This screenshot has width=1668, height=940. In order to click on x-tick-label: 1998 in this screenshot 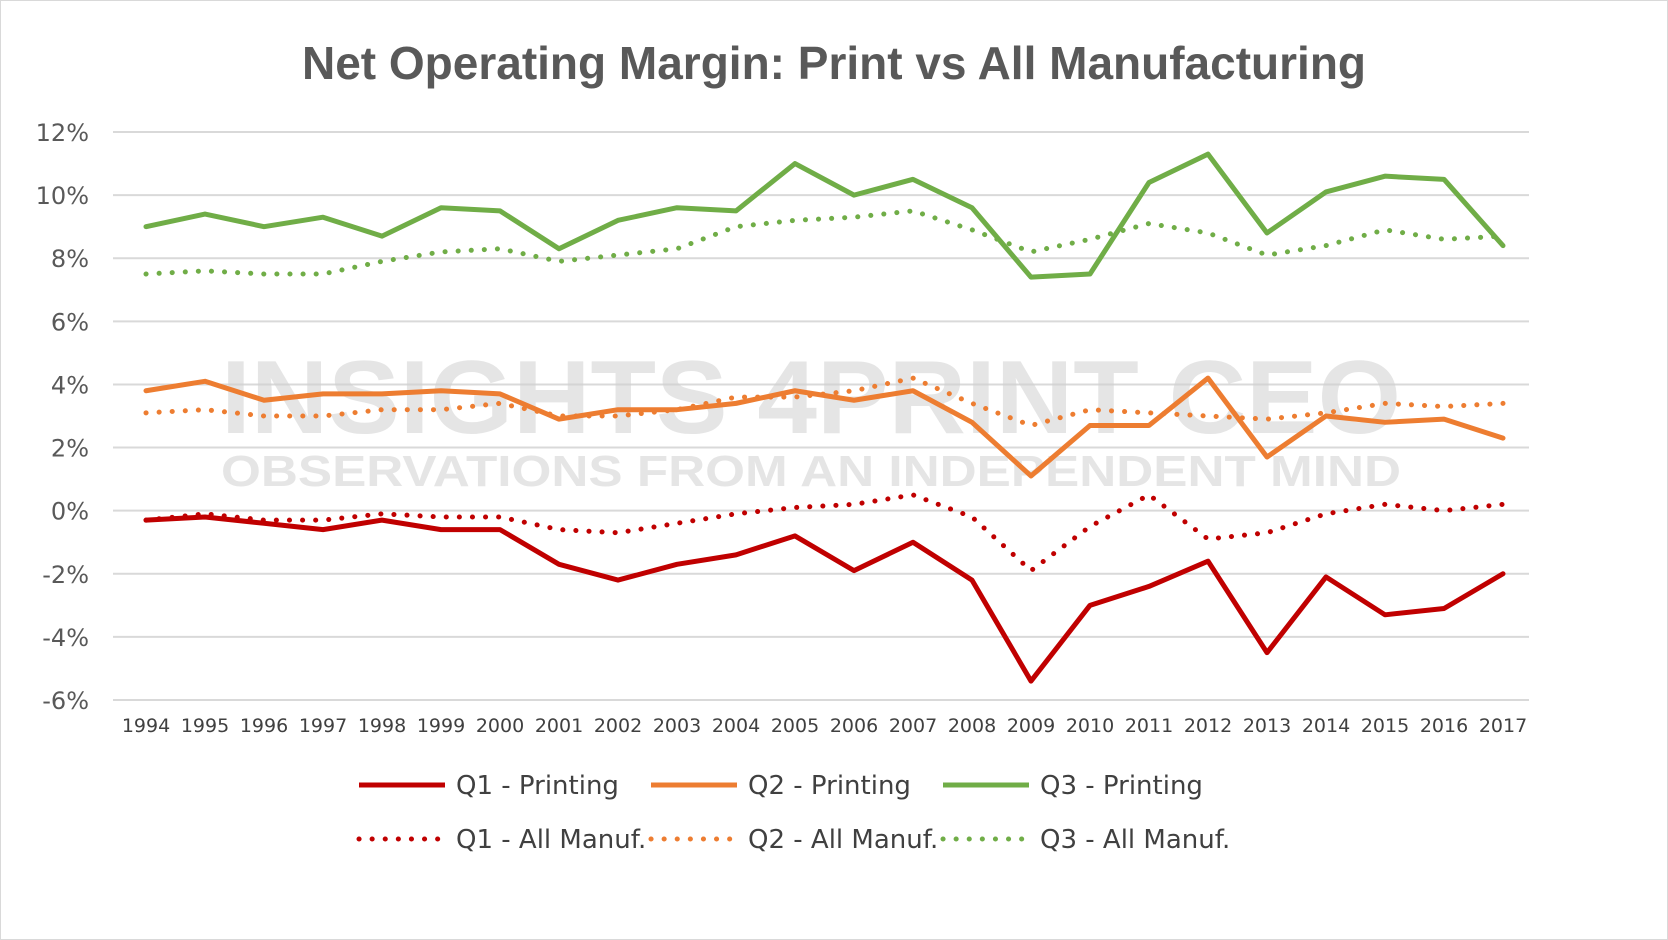, I will do `click(382, 726)`.